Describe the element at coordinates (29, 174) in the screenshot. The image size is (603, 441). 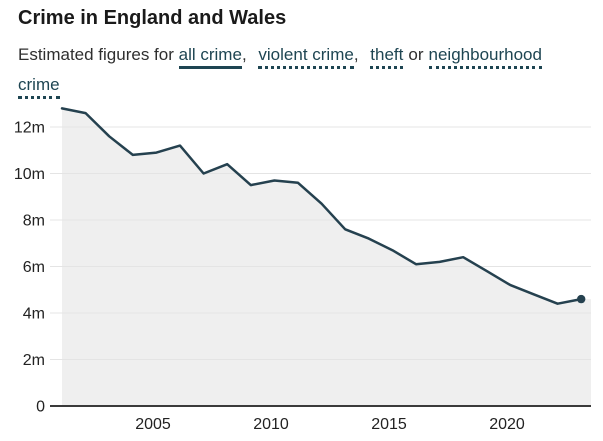
I see `y-axis-tick-label: 10m` at that location.